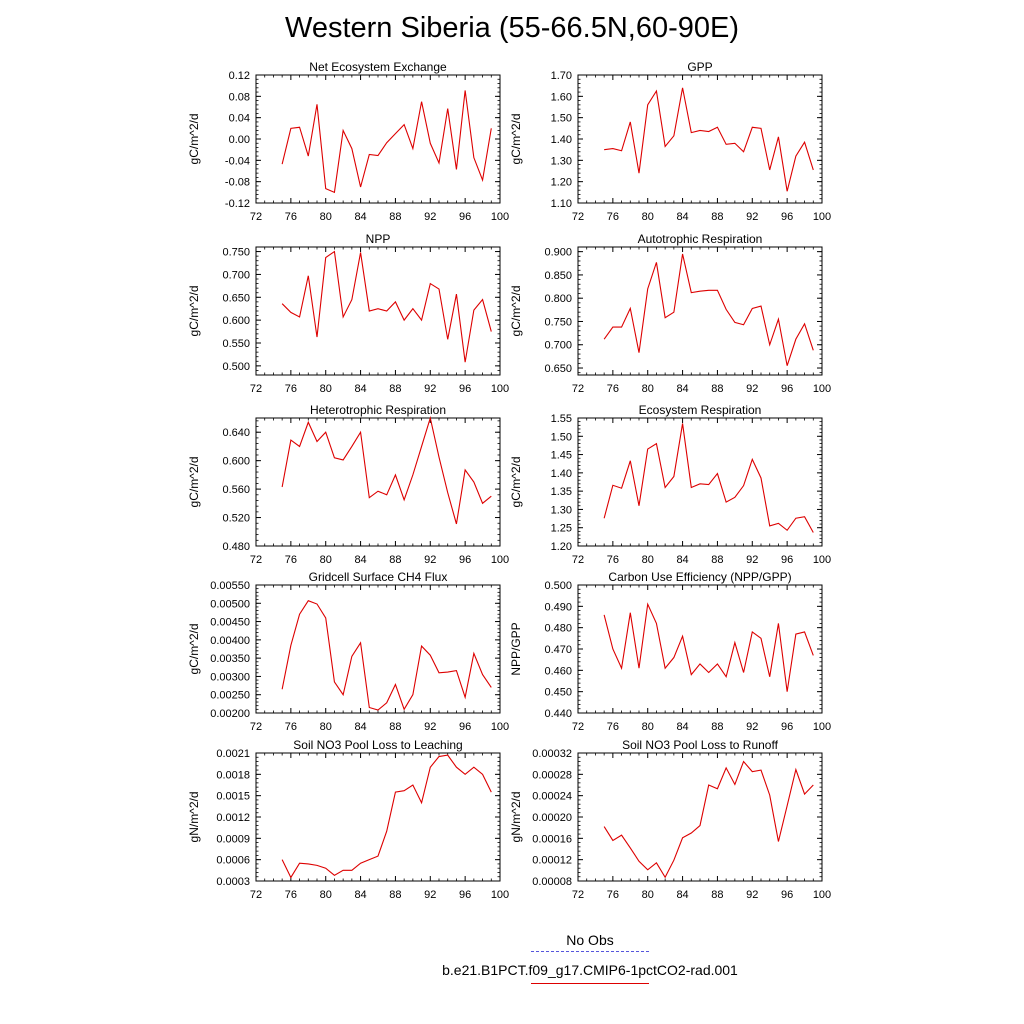 The height and width of the screenshot is (1024, 1024). Describe the element at coordinates (561, 456) in the screenshot. I see `y-tick-label: 1.45` at that location.